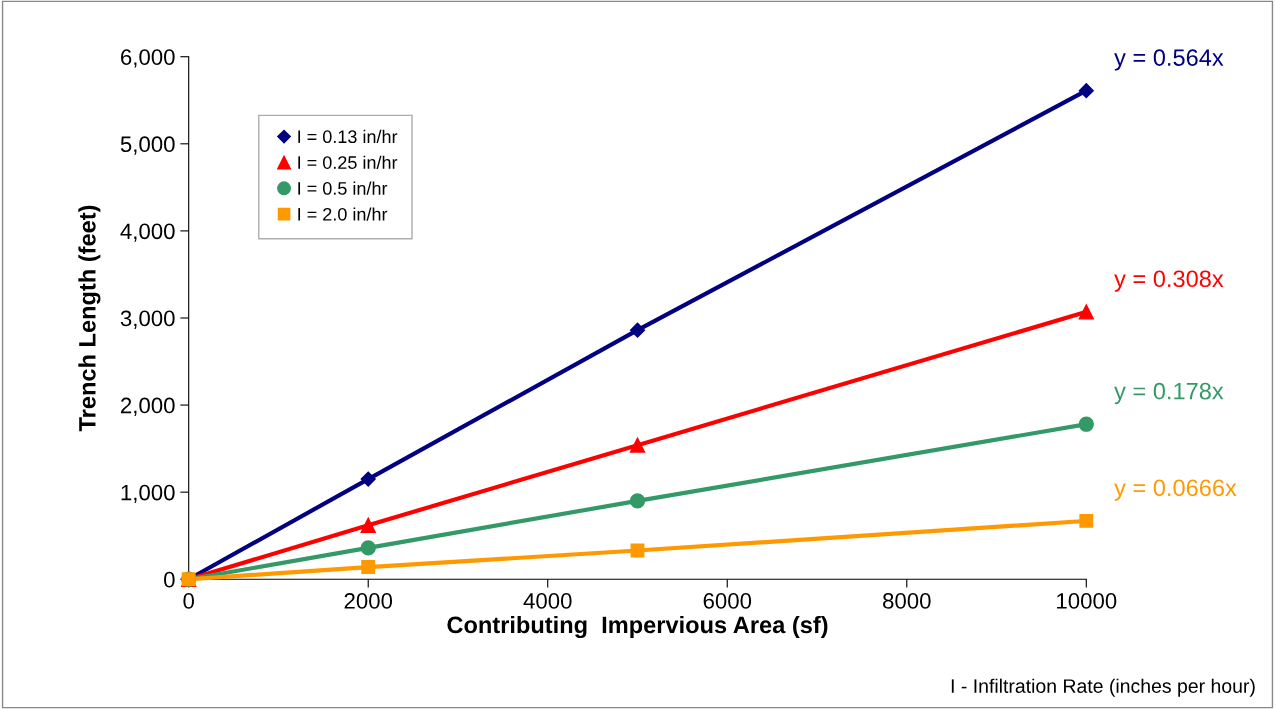 The height and width of the screenshot is (709, 1275). I want to click on x-tick-label: 0, so click(189, 601).